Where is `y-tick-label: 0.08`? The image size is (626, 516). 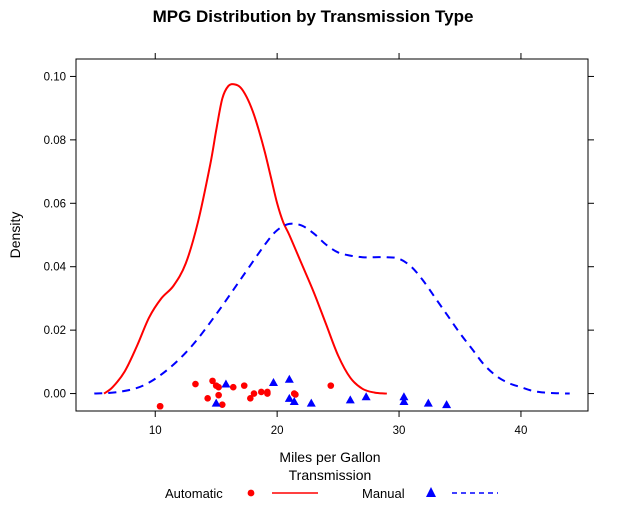 y-tick-label: 0.08 is located at coordinates (55, 141).